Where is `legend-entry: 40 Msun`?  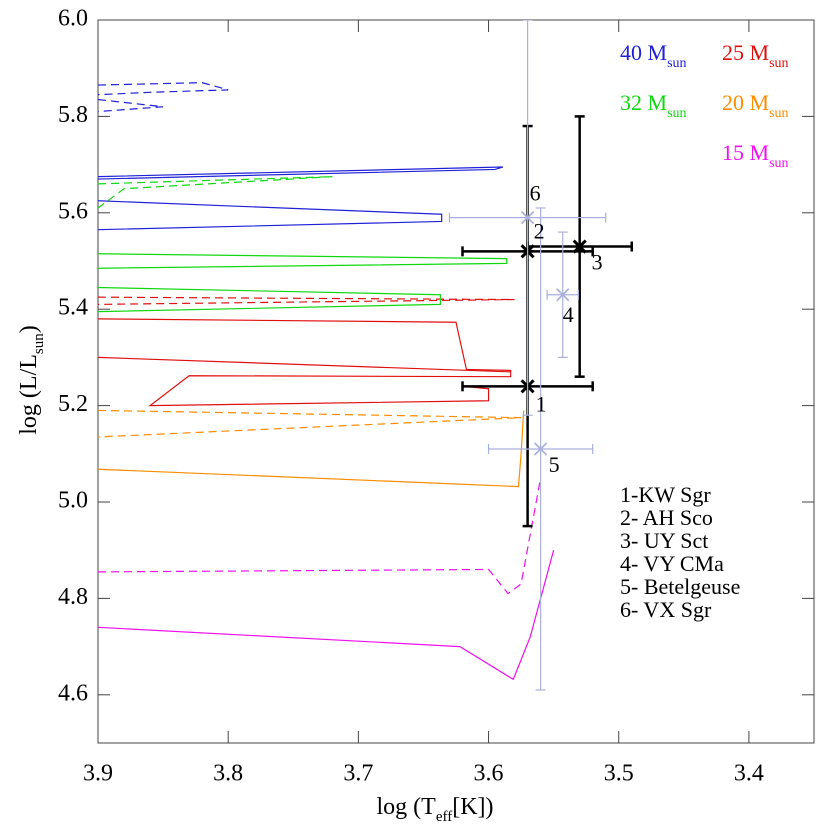 legend-entry: 40 Msun is located at coordinates (653, 55).